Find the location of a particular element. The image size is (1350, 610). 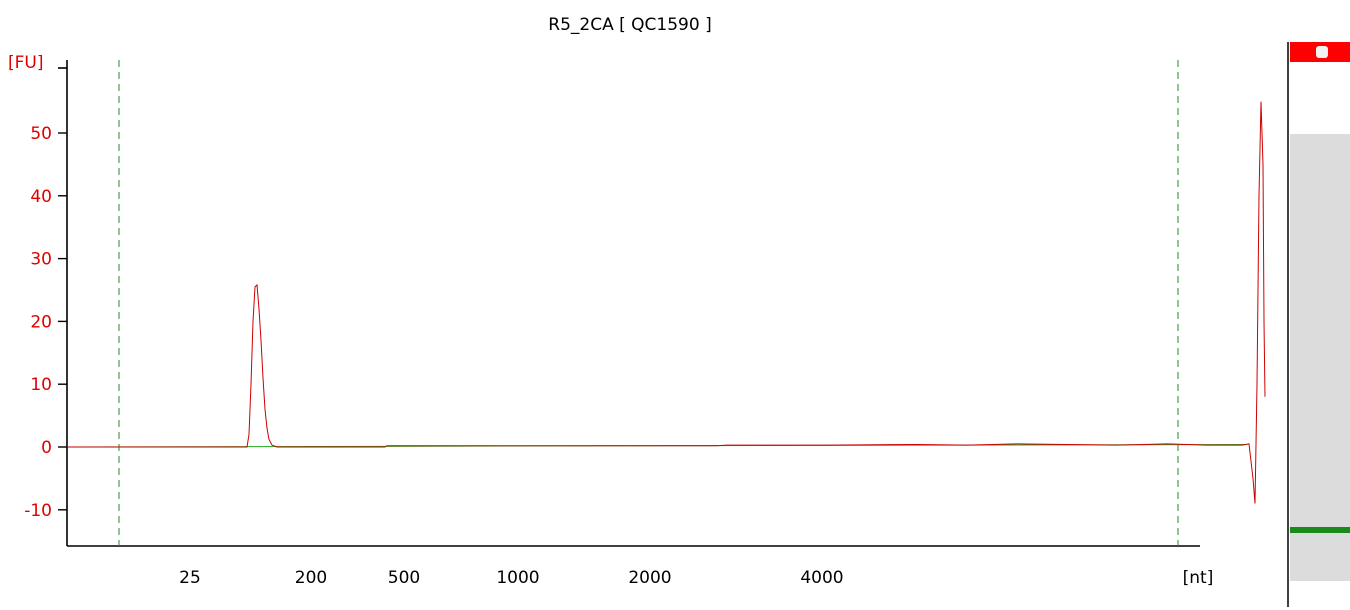

y-tick-label: -10 is located at coordinates (38, 511).